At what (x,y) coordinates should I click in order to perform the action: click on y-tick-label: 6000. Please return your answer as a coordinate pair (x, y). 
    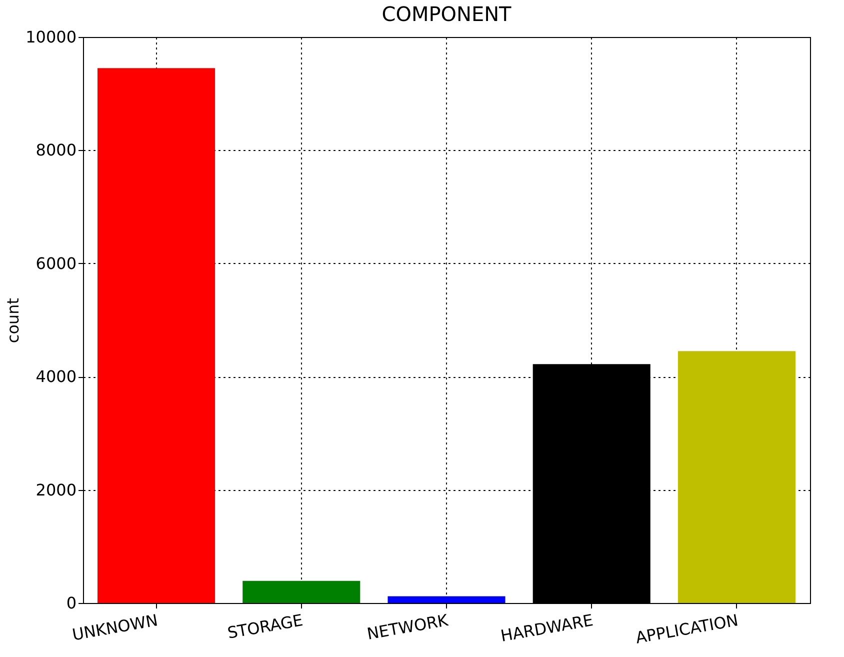
    Looking at the image, I should click on (56, 263).